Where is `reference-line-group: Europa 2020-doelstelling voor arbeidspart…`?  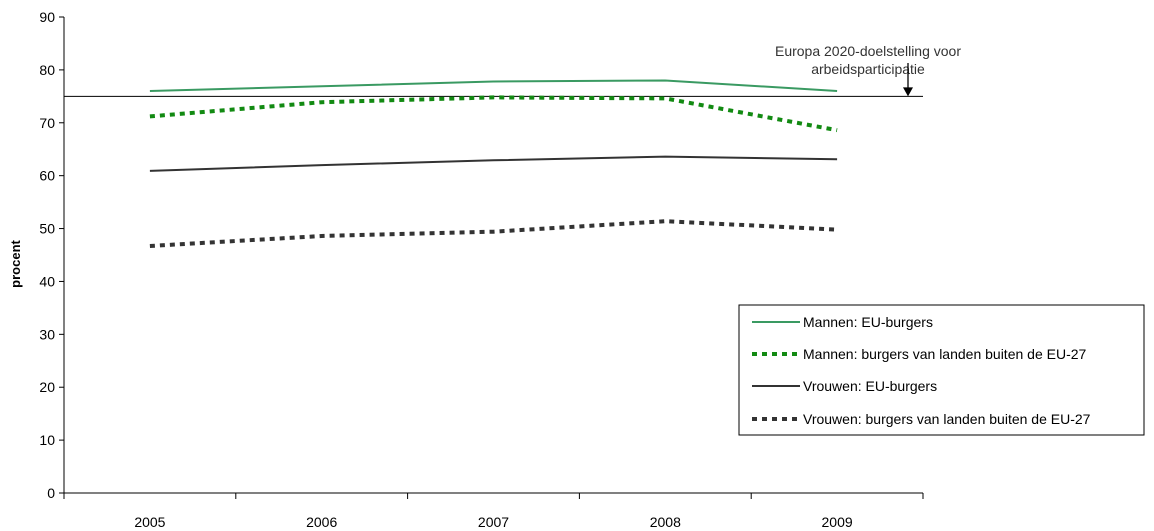 reference-line-group: Europa 2020-doelstelling voor arbeidspart… is located at coordinates (512, 70).